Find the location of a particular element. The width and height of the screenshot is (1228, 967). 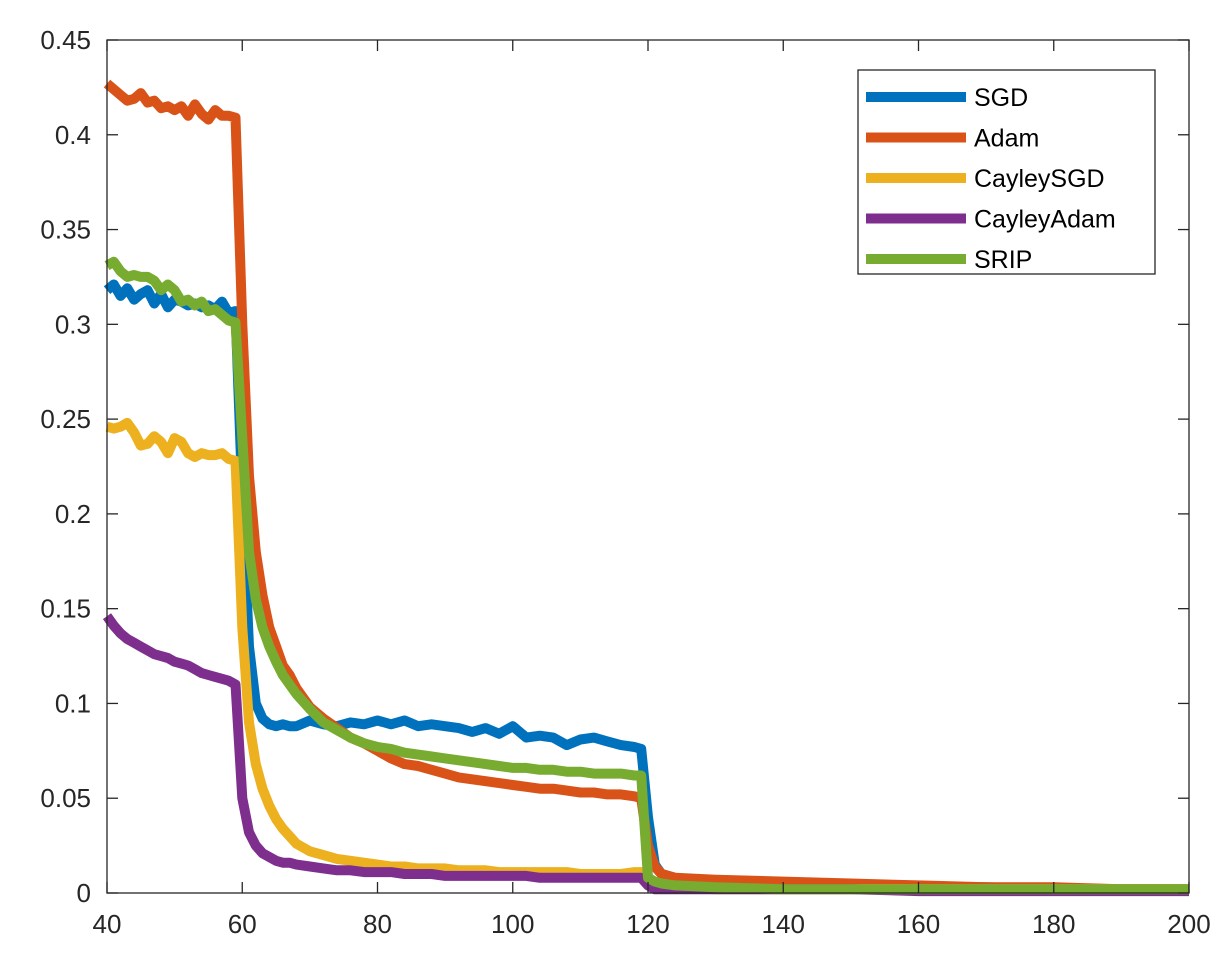

legend: SGD Adam CayleySGD CayleyAdam SRIP is located at coordinates (1006, 172).